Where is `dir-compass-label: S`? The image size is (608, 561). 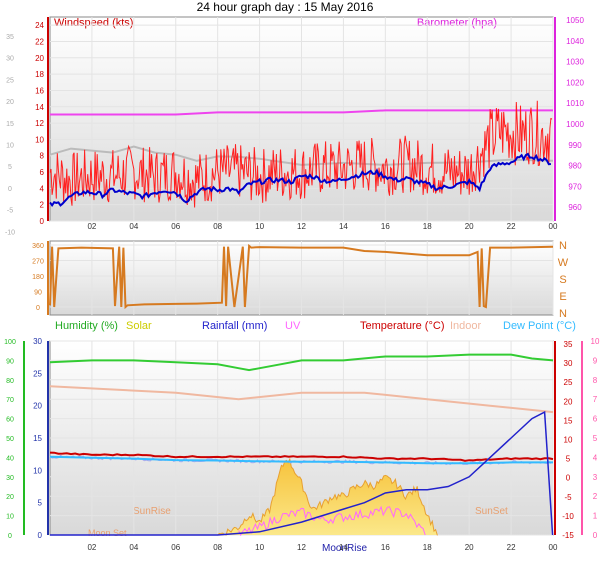 dir-compass-label: S is located at coordinates (562, 280).